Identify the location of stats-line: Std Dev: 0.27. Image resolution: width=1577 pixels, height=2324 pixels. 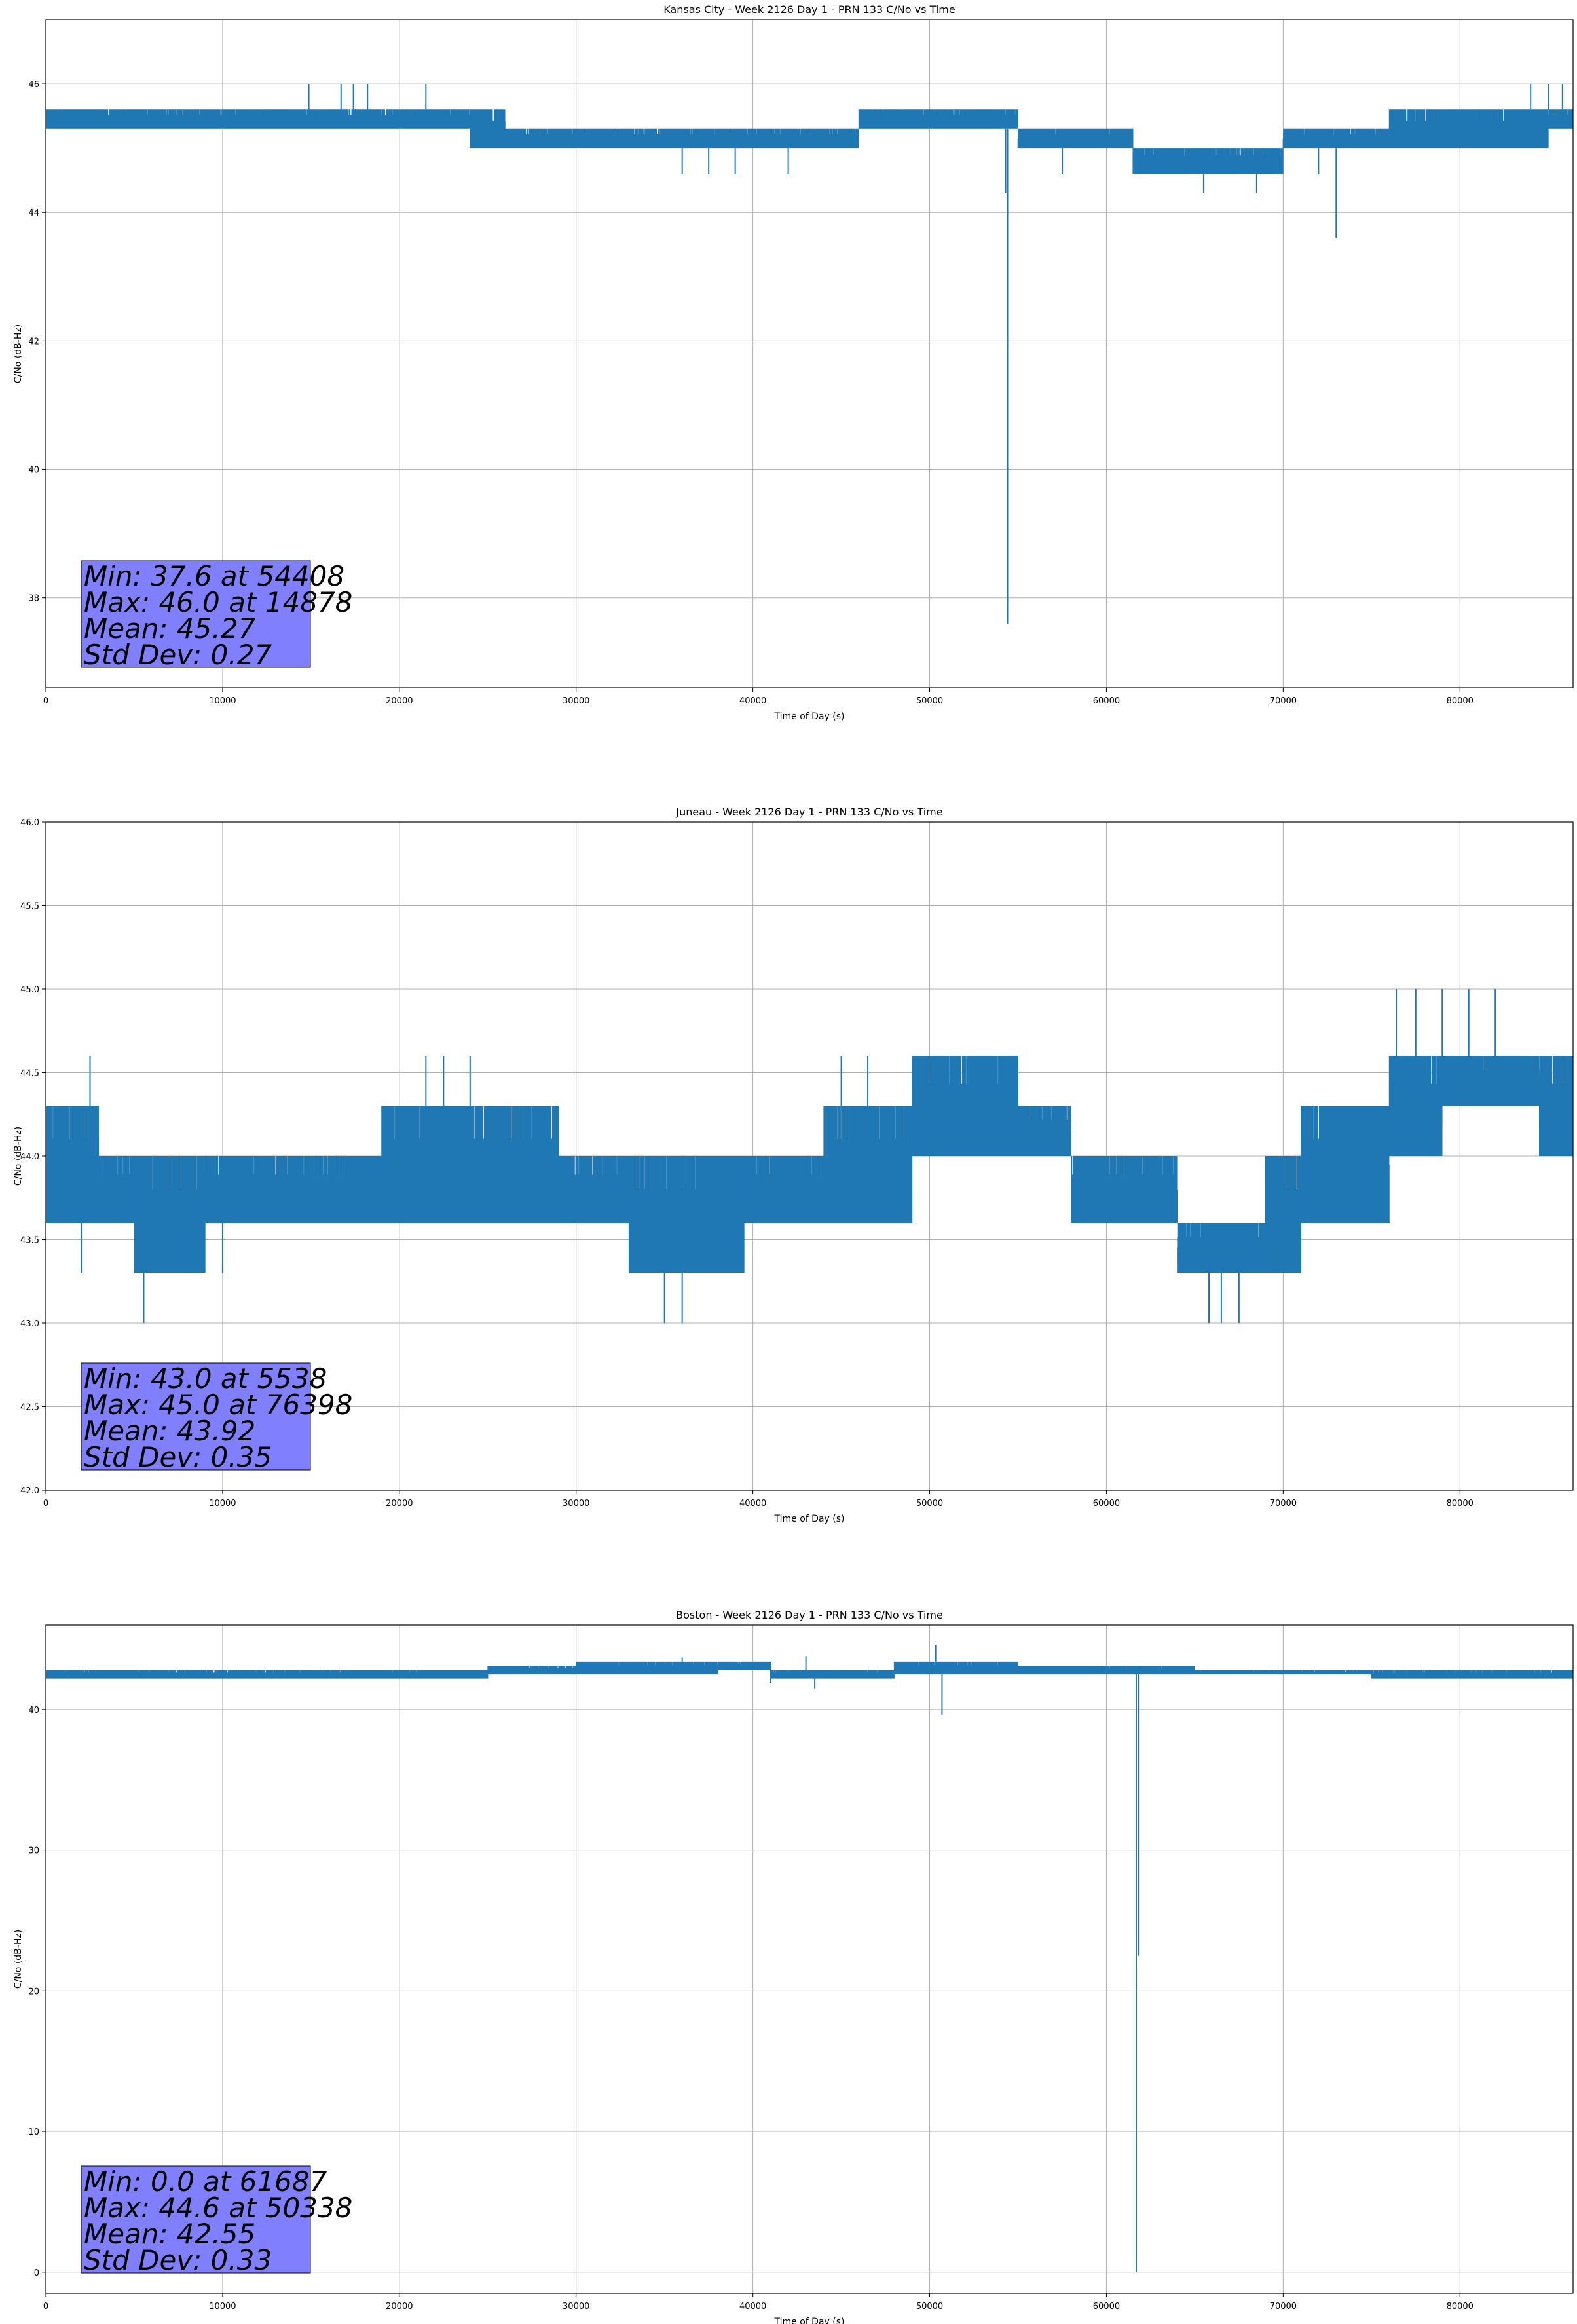
(178, 655).